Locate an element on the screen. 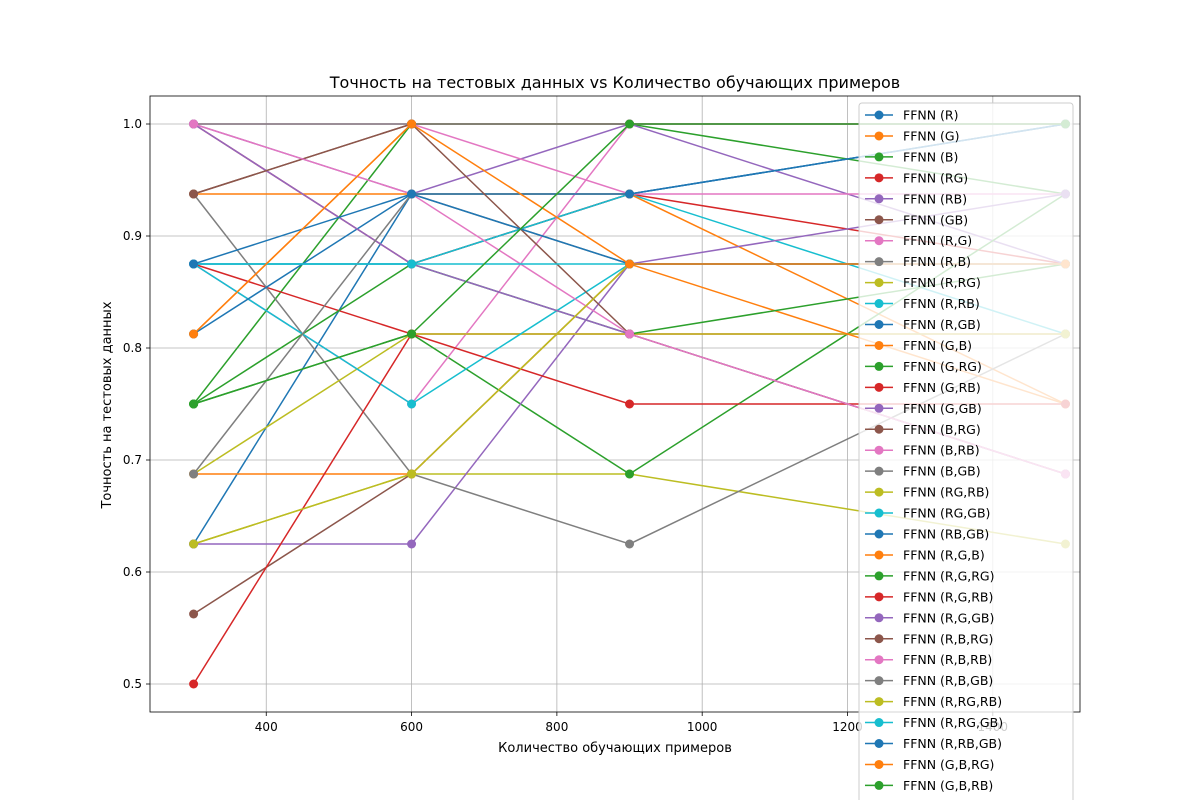 The height and width of the screenshot is (800, 1200). legend-item: FFNN (B,RB) is located at coordinates (922, 450).